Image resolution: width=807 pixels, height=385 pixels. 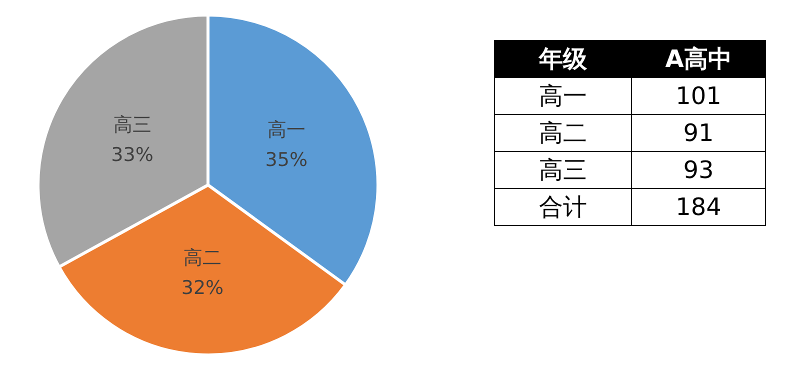 What do you see at coordinates (699, 133) in the screenshot?
I see `data-label: 91` at bounding box center [699, 133].